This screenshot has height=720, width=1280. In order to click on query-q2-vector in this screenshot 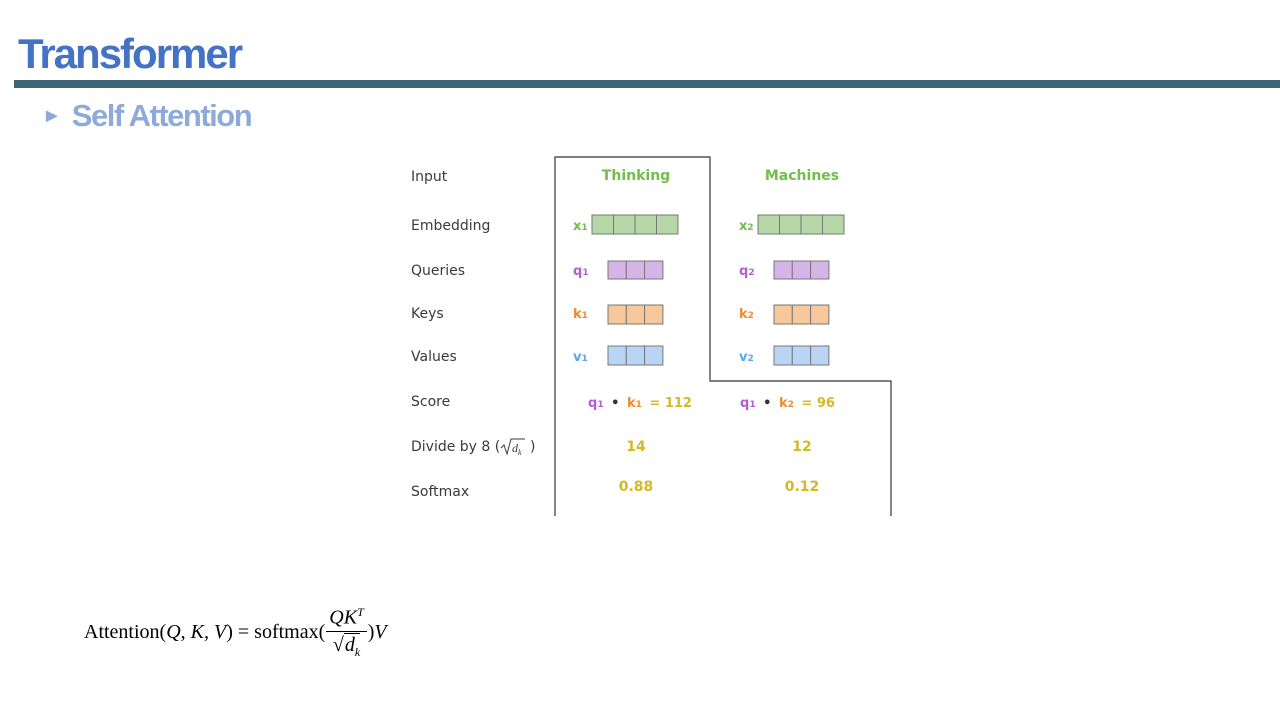, I will do `click(801, 270)`.